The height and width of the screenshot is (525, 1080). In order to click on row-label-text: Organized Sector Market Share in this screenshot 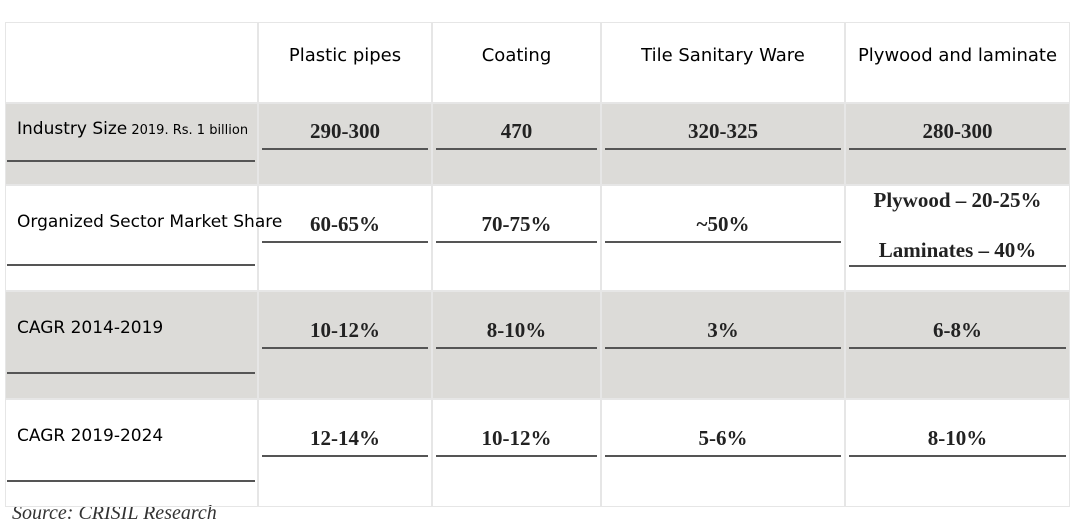, I will do `click(150, 222)`.